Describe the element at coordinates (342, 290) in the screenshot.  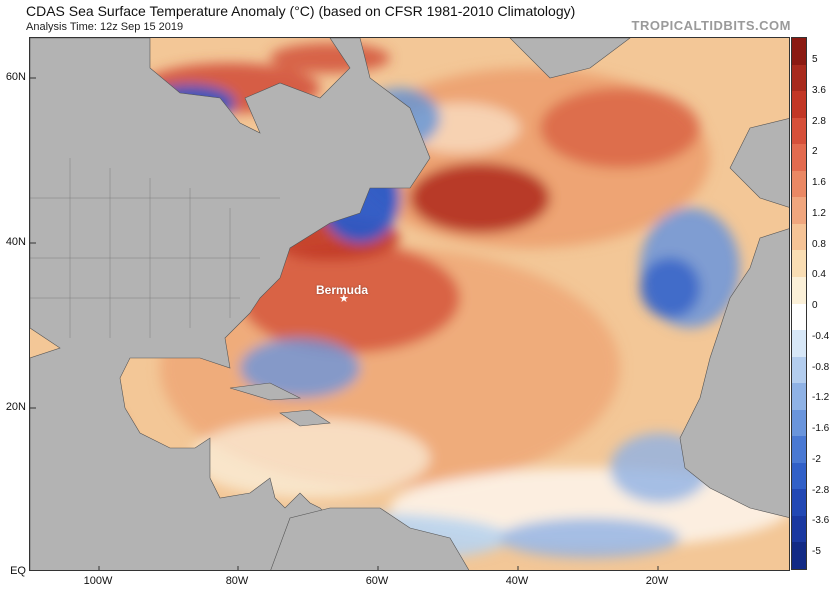
I see `bermuda-label: Bermuda` at that location.